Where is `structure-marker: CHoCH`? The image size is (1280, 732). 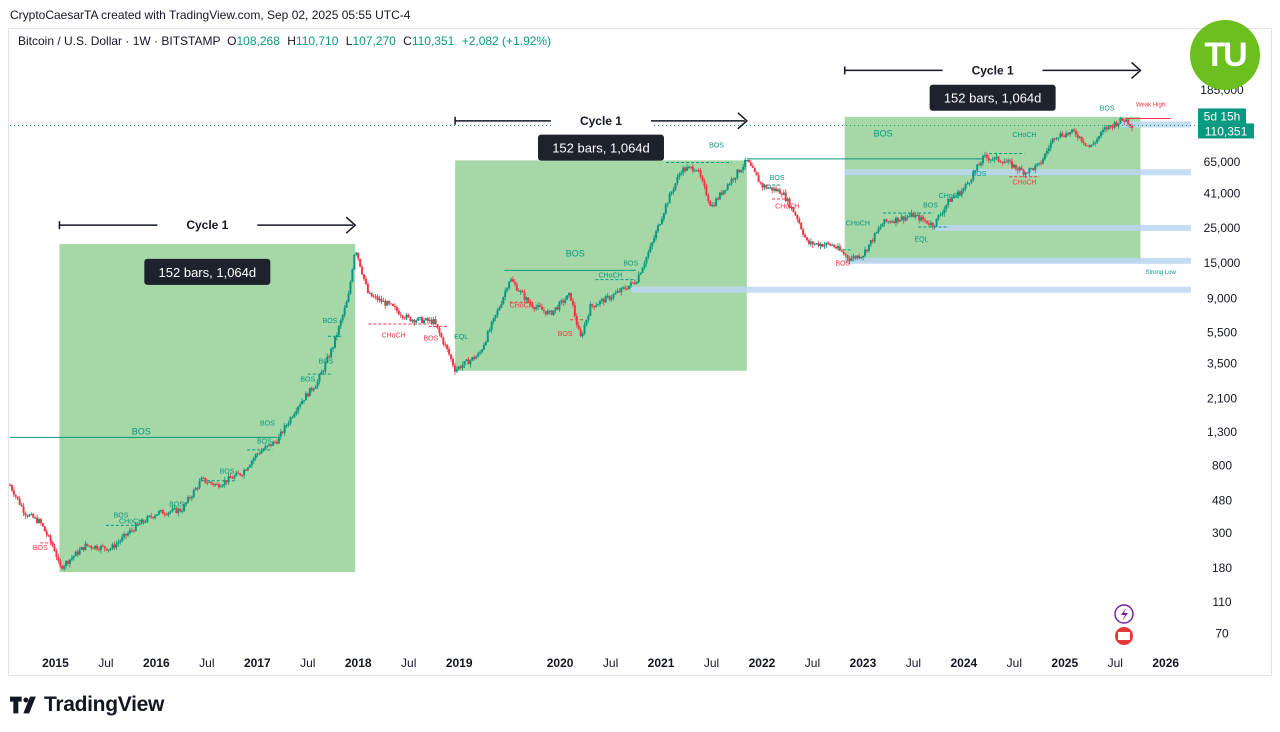 structure-marker: CHoCH is located at coordinates (131, 521).